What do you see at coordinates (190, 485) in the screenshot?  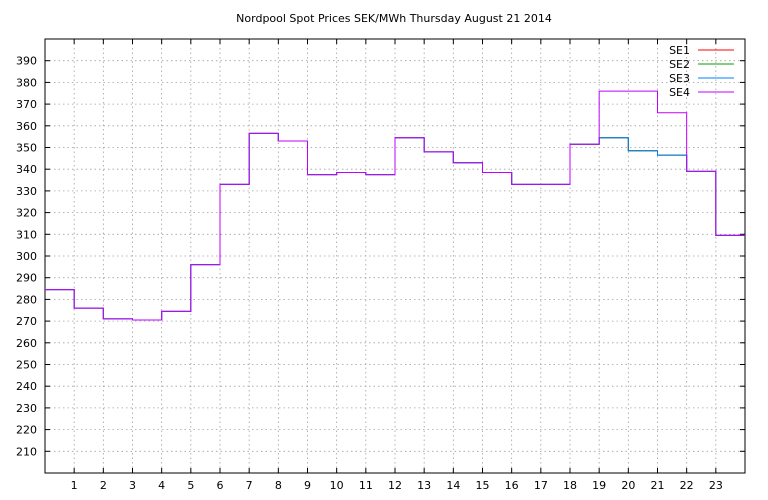 I see `x-tick-label: 5` at bounding box center [190, 485].